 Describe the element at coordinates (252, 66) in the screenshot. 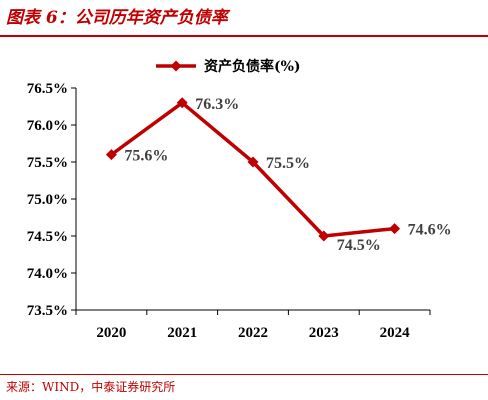

I see `legend-label: 资产负债率(%)` at that location.